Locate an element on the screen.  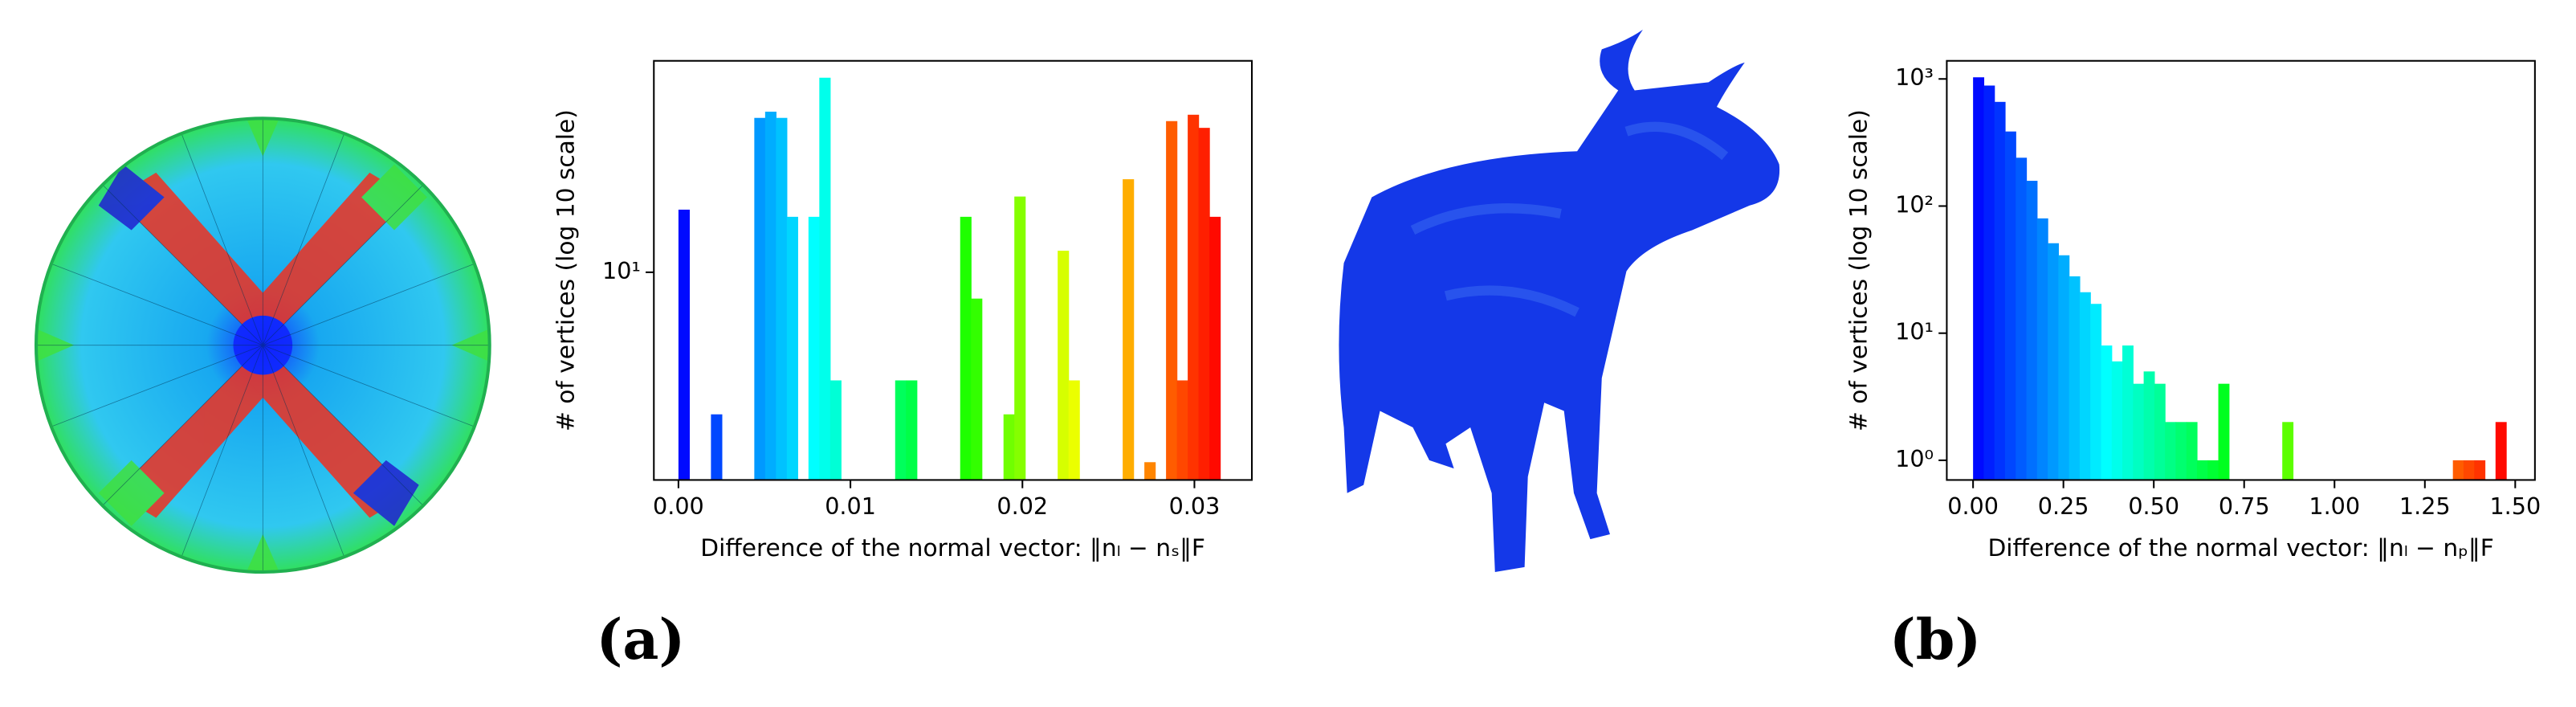
x-tick-label: 1.50 is located at coordinates (2515, 506).